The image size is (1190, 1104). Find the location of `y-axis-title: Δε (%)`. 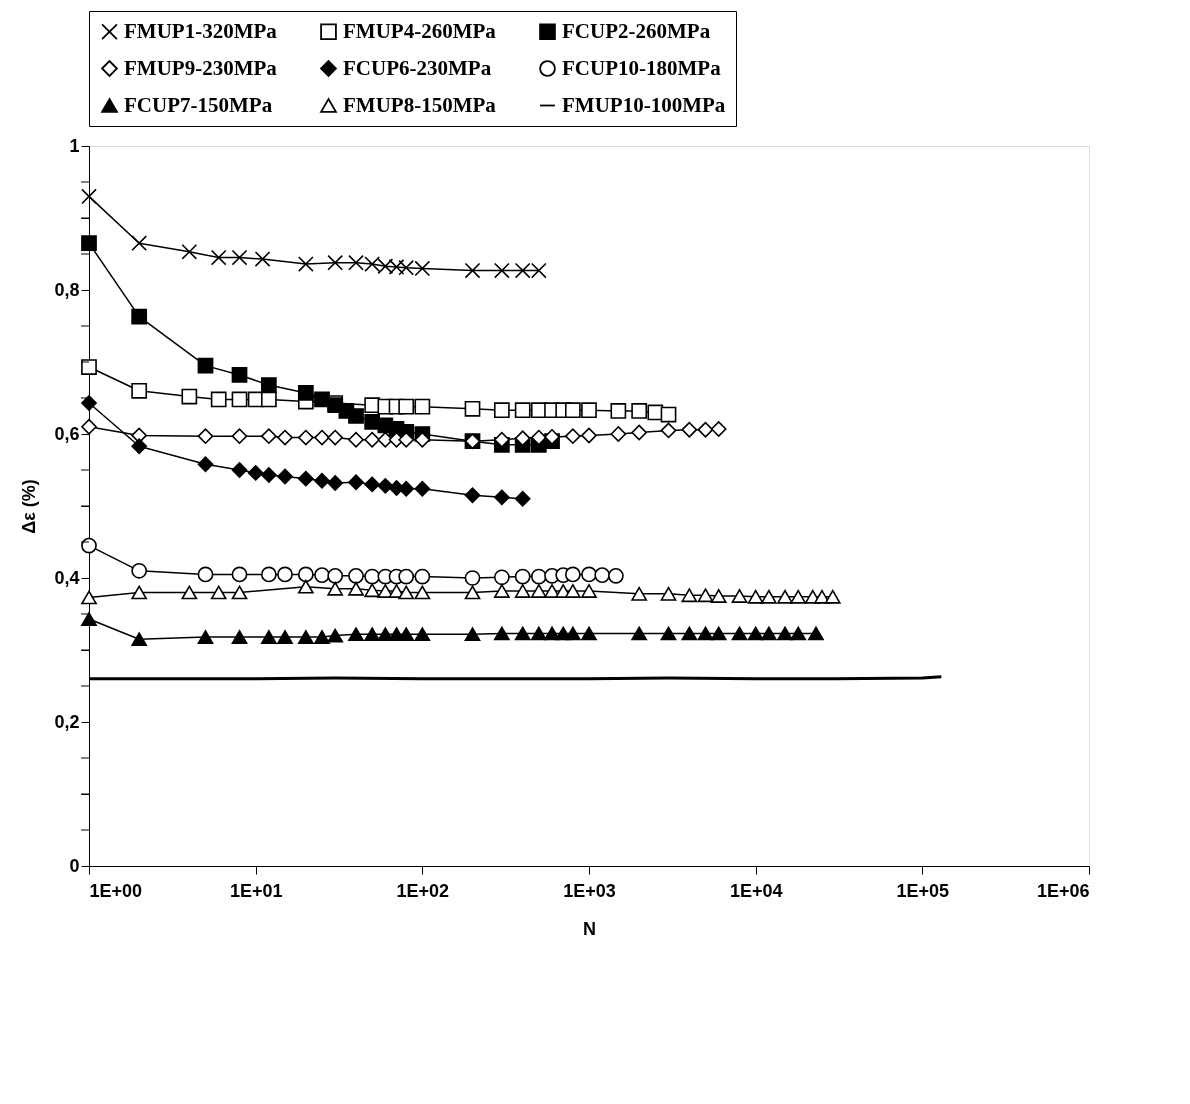

y-axis-title: Δε (%) is located at coordinates (29, 506).